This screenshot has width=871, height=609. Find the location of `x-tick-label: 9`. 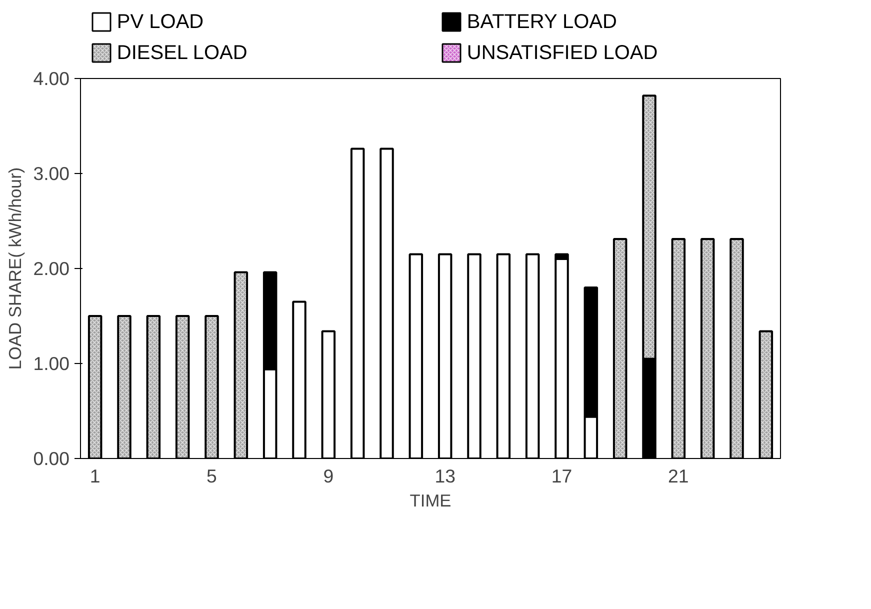

x-tick-label: 9 is located at coordinates (328, 476).